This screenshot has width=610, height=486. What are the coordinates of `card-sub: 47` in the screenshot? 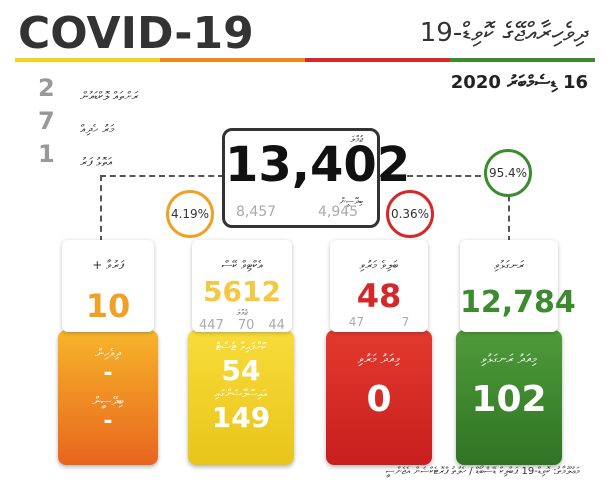 It's located at (356, 322).